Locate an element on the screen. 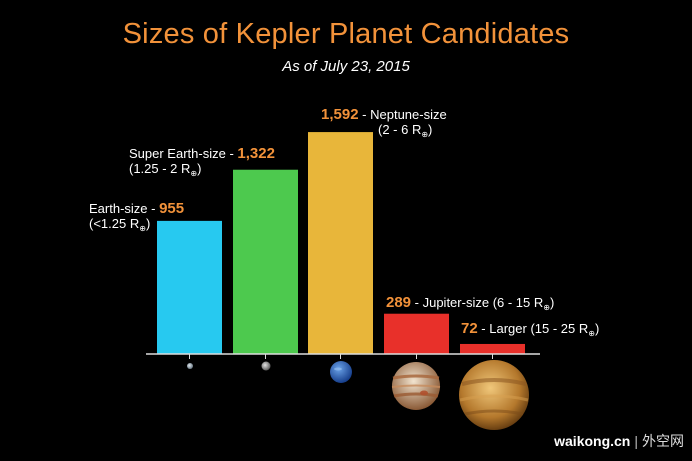 Image resolution: width=692 pixels, height=461 pixels. super-earth-bar is located at coordinates (265, 261).